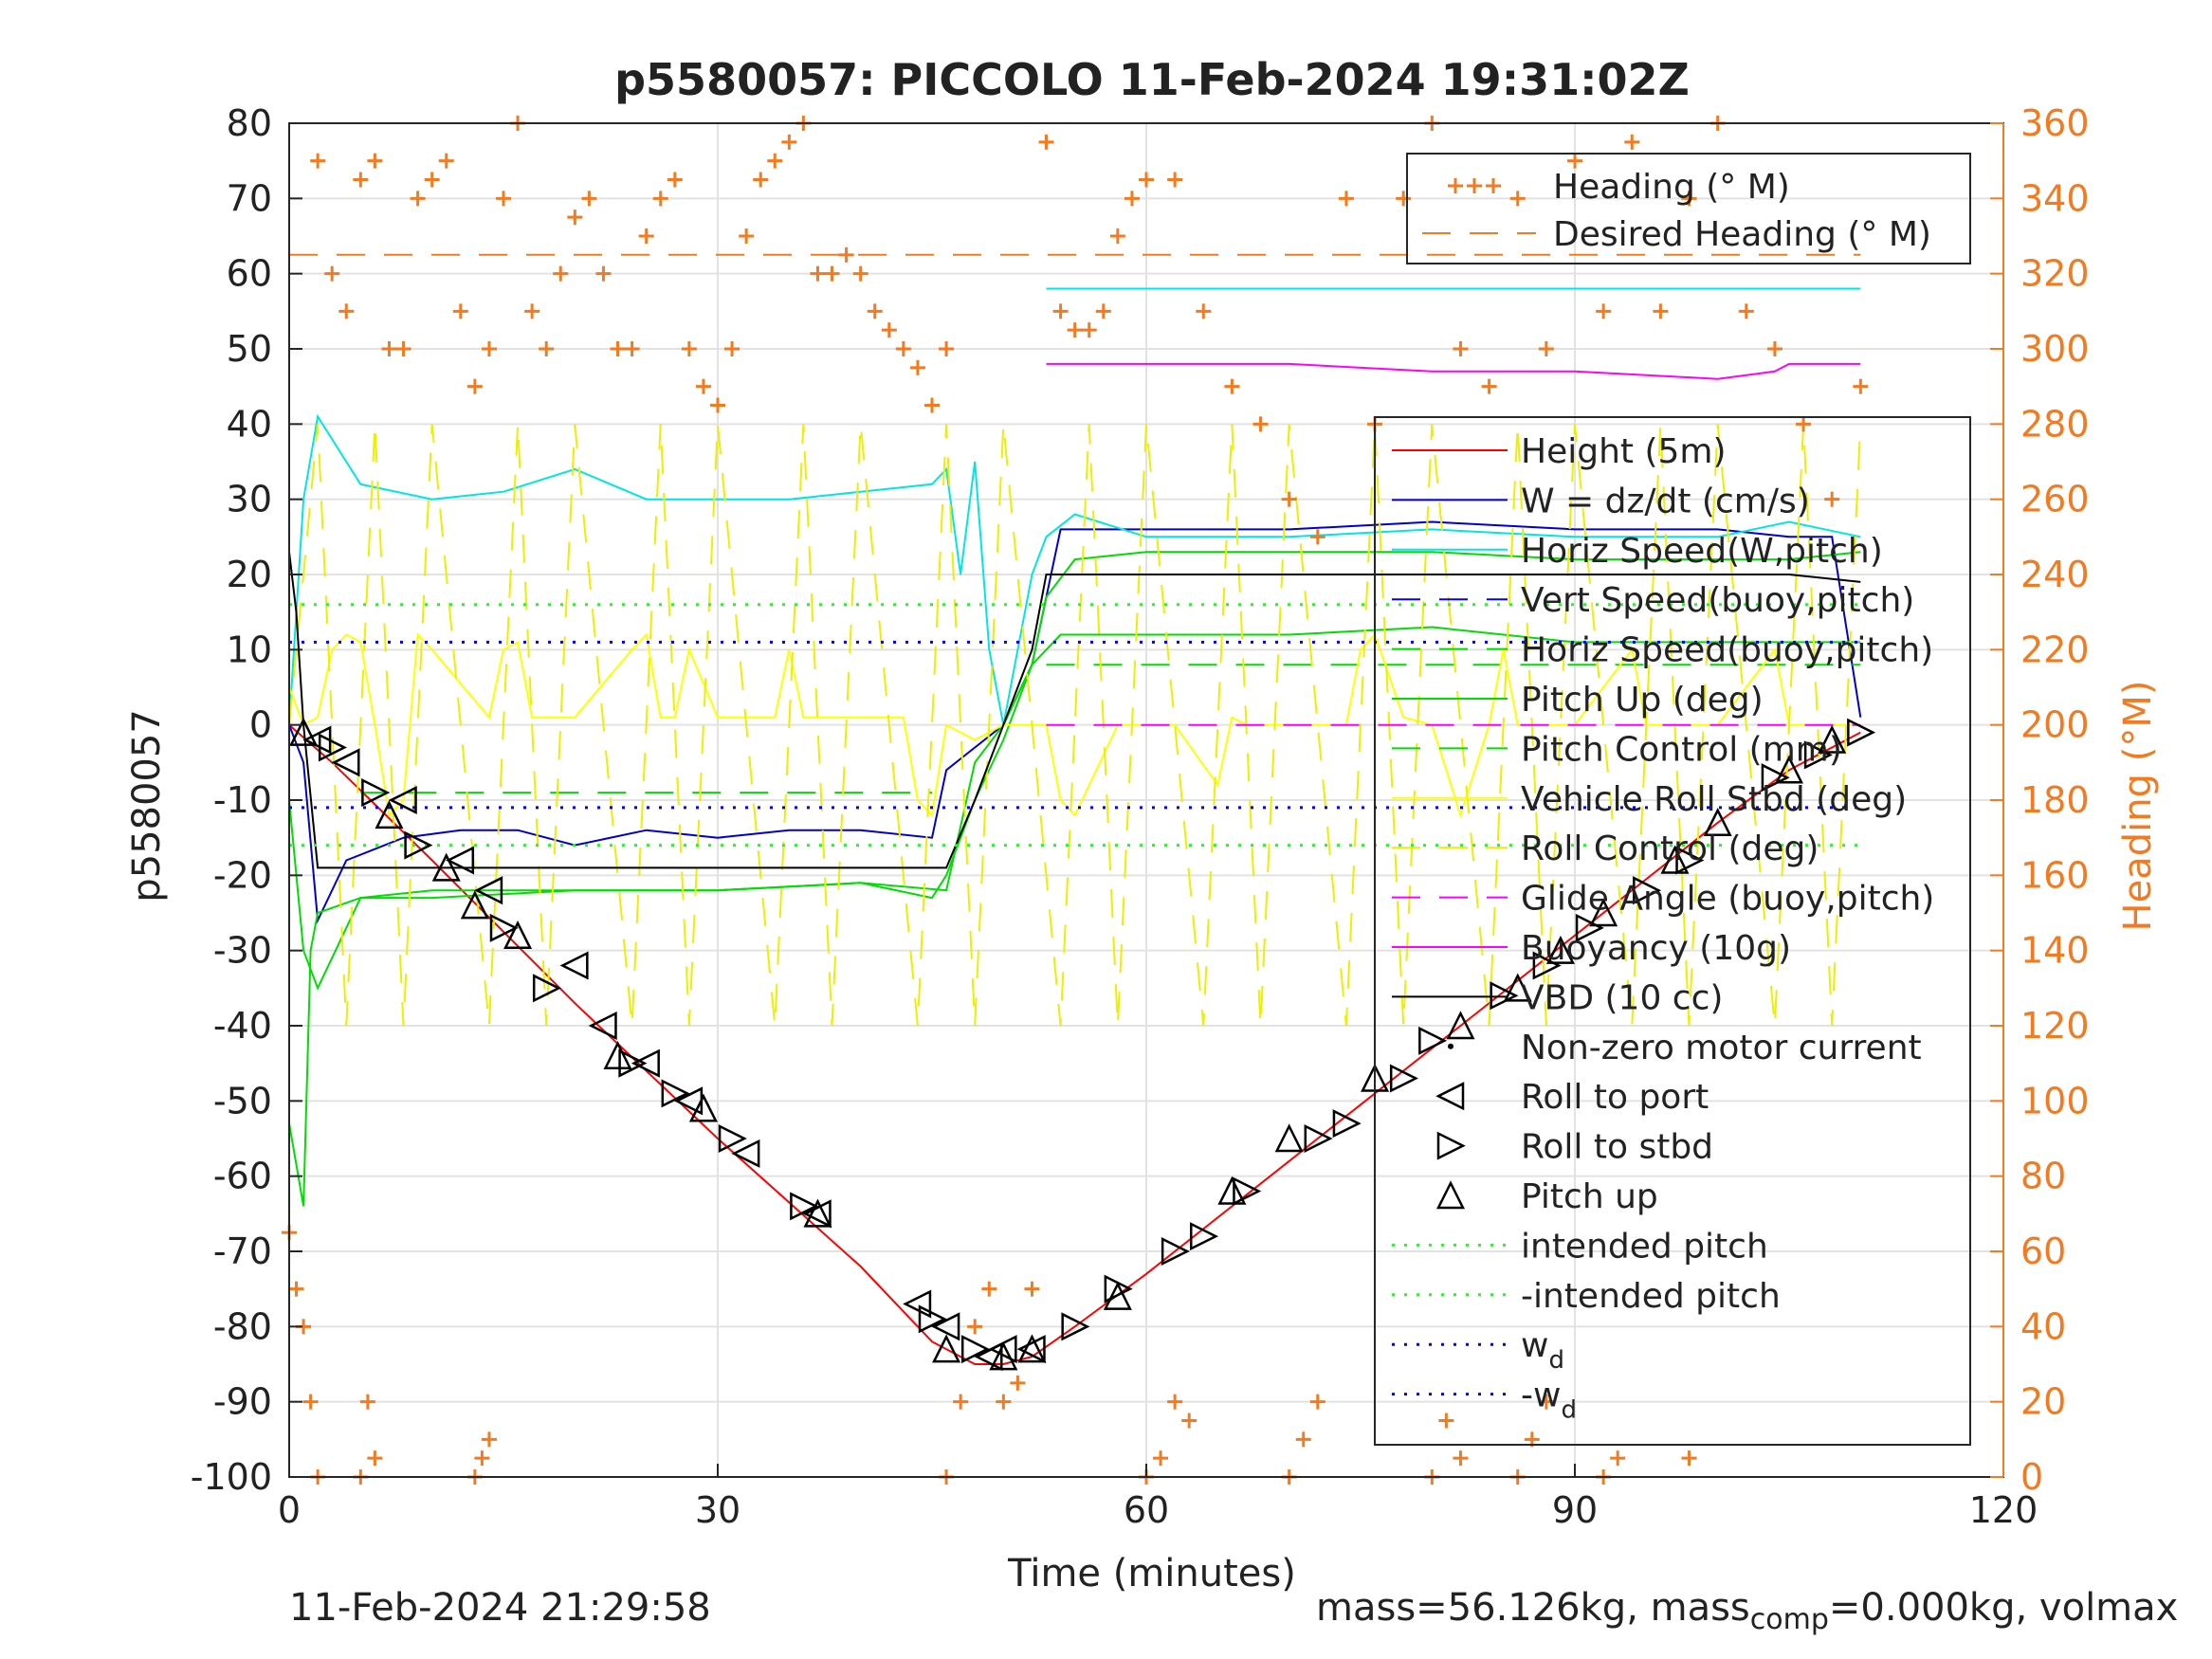 This screenshot has height=1659, width=2212. Describe the element at coordinates (242, 1176) in the screenshot. I see `y-tick-label: -60` at that location.